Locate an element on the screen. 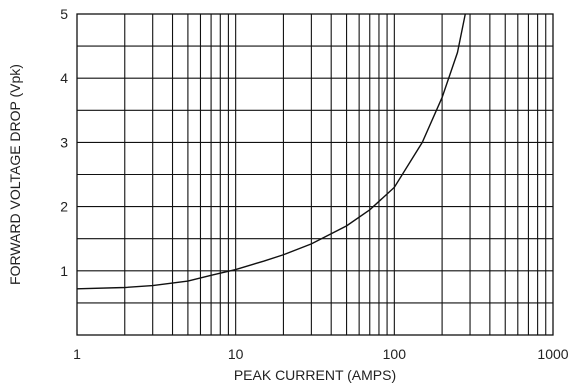  x-tick-label: 100 is located at coordinates (395, 354).